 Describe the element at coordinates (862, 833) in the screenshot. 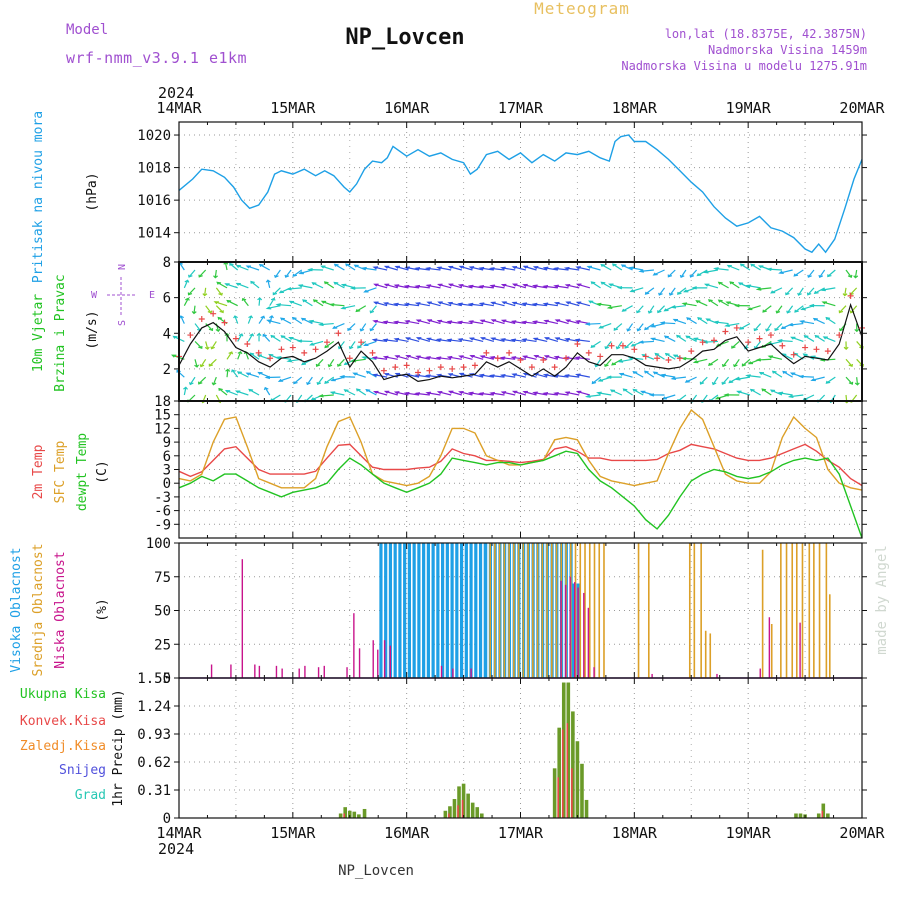

I see `xtick-label-bottom: 20MAR` at that location.